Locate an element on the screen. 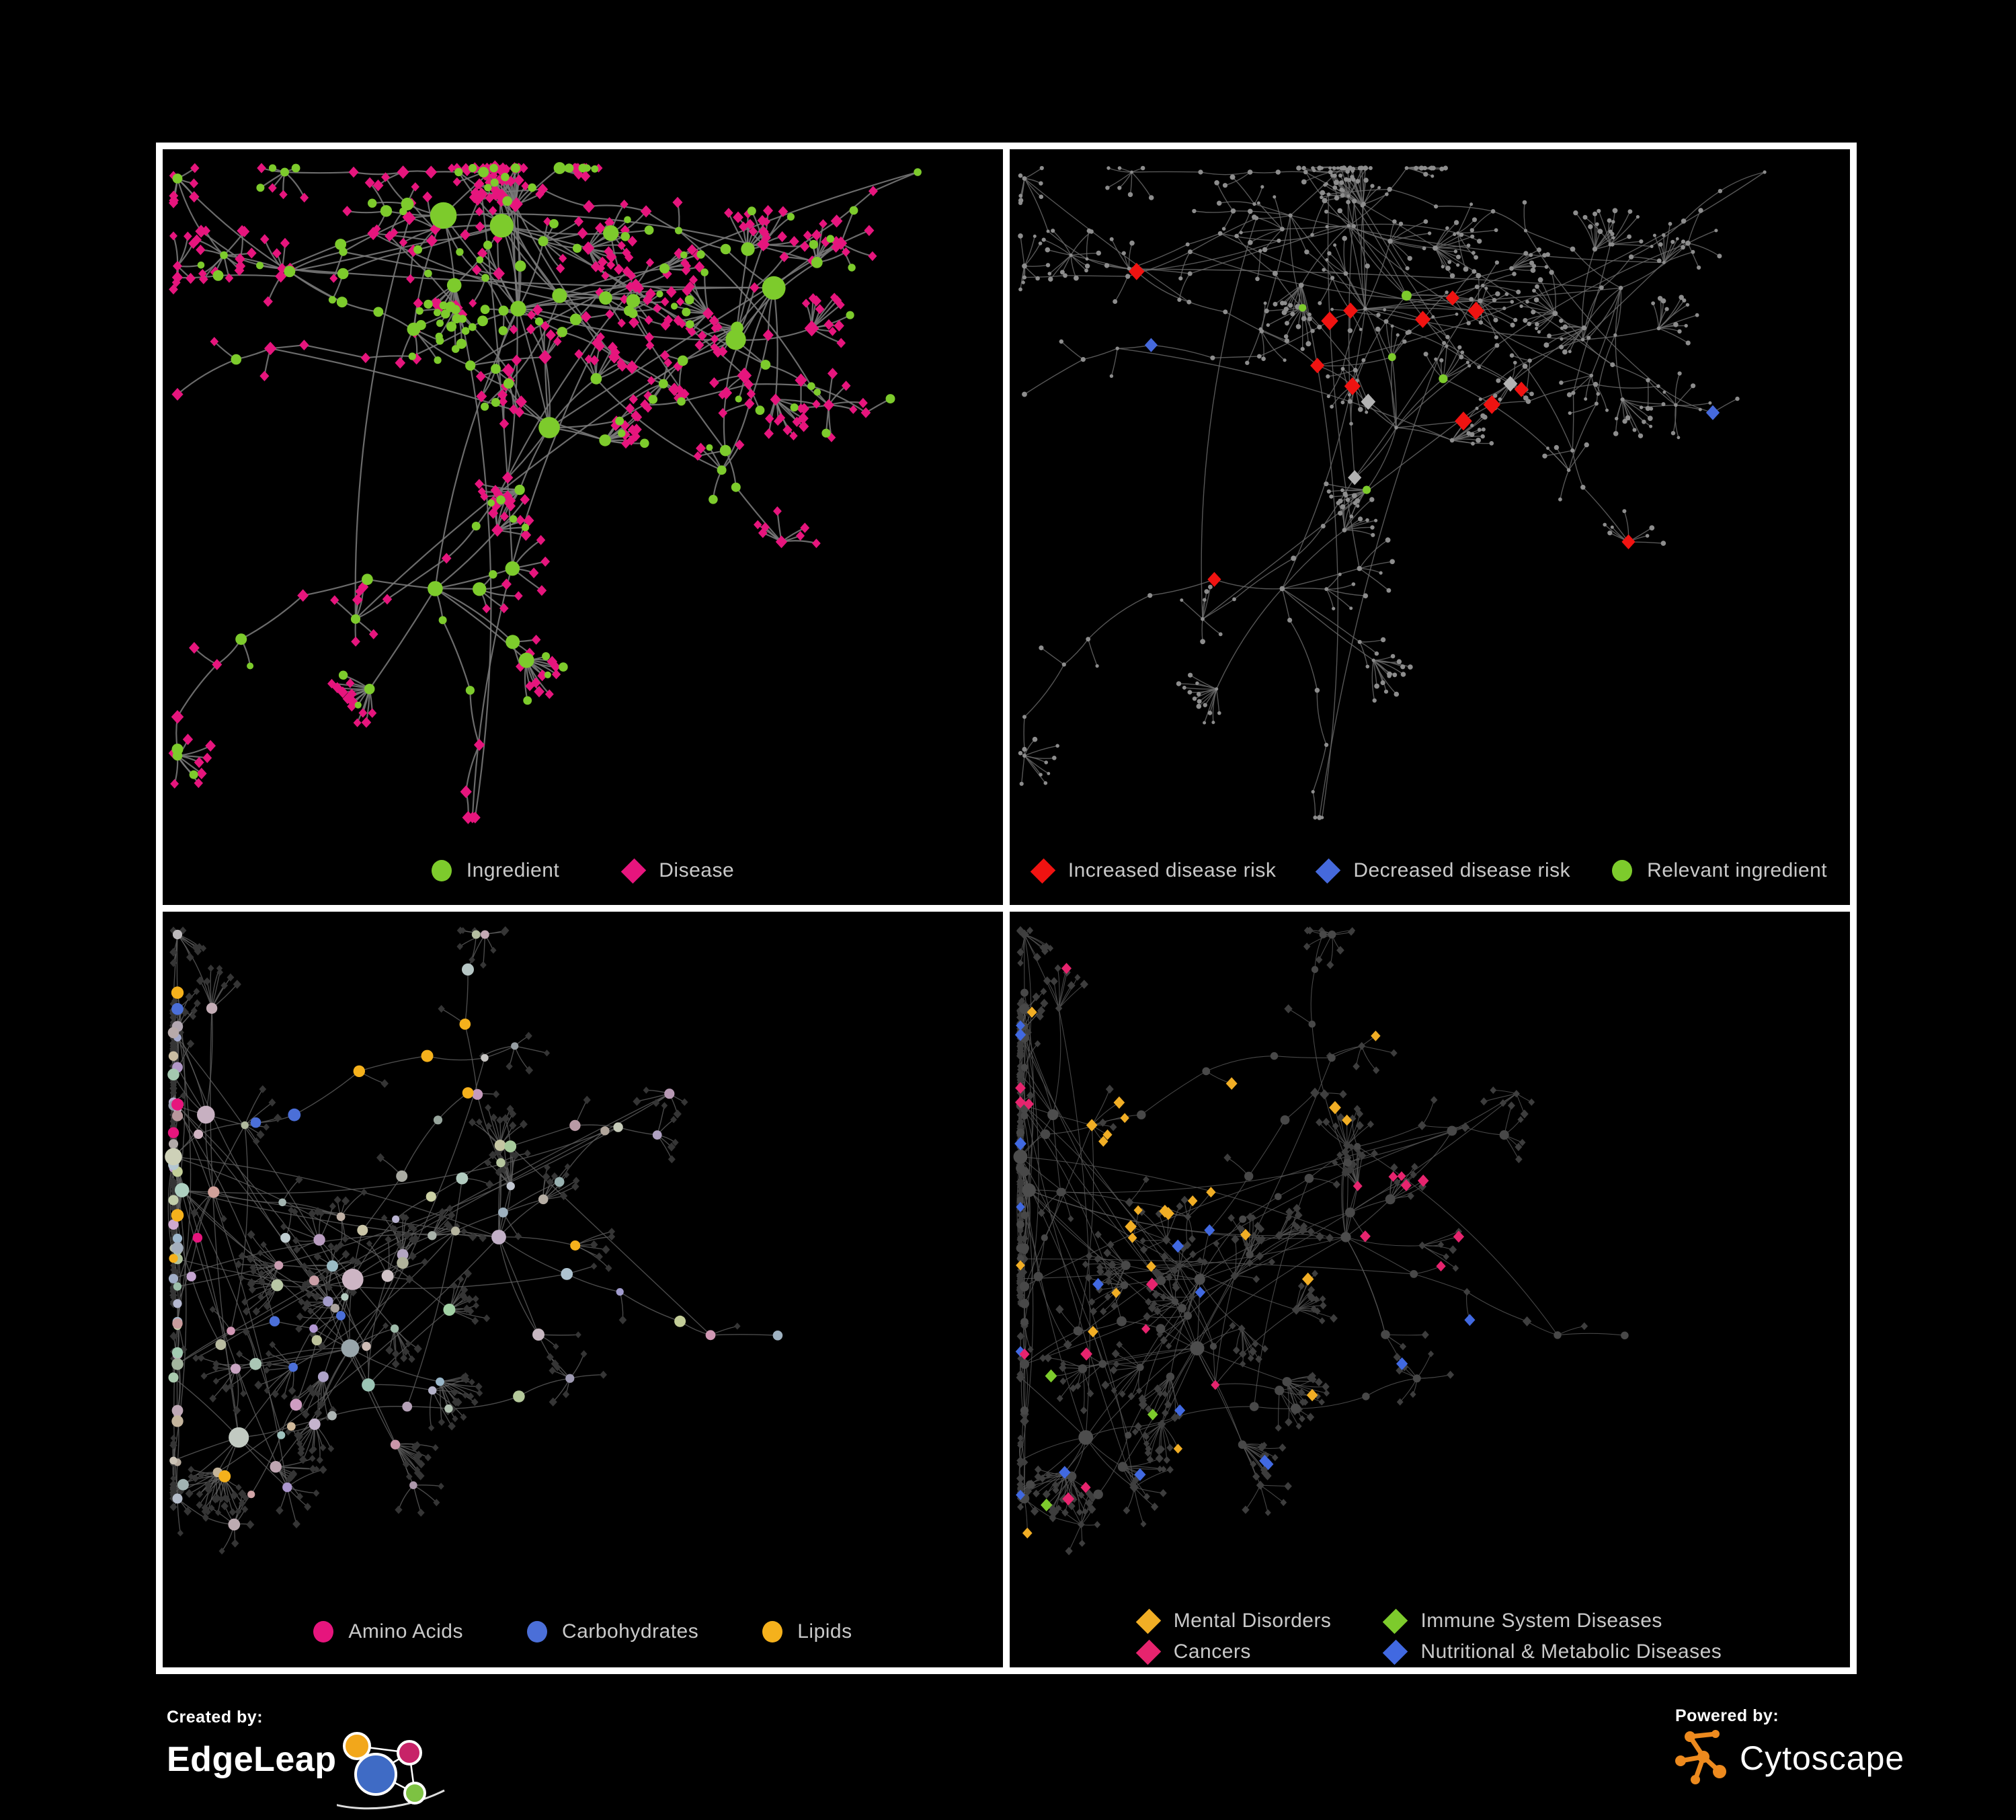 The width and height of the screenshot is (2016, 1820). legend-item-carbohydrates: Carbohydrates is located at coordinates (612, 1631).